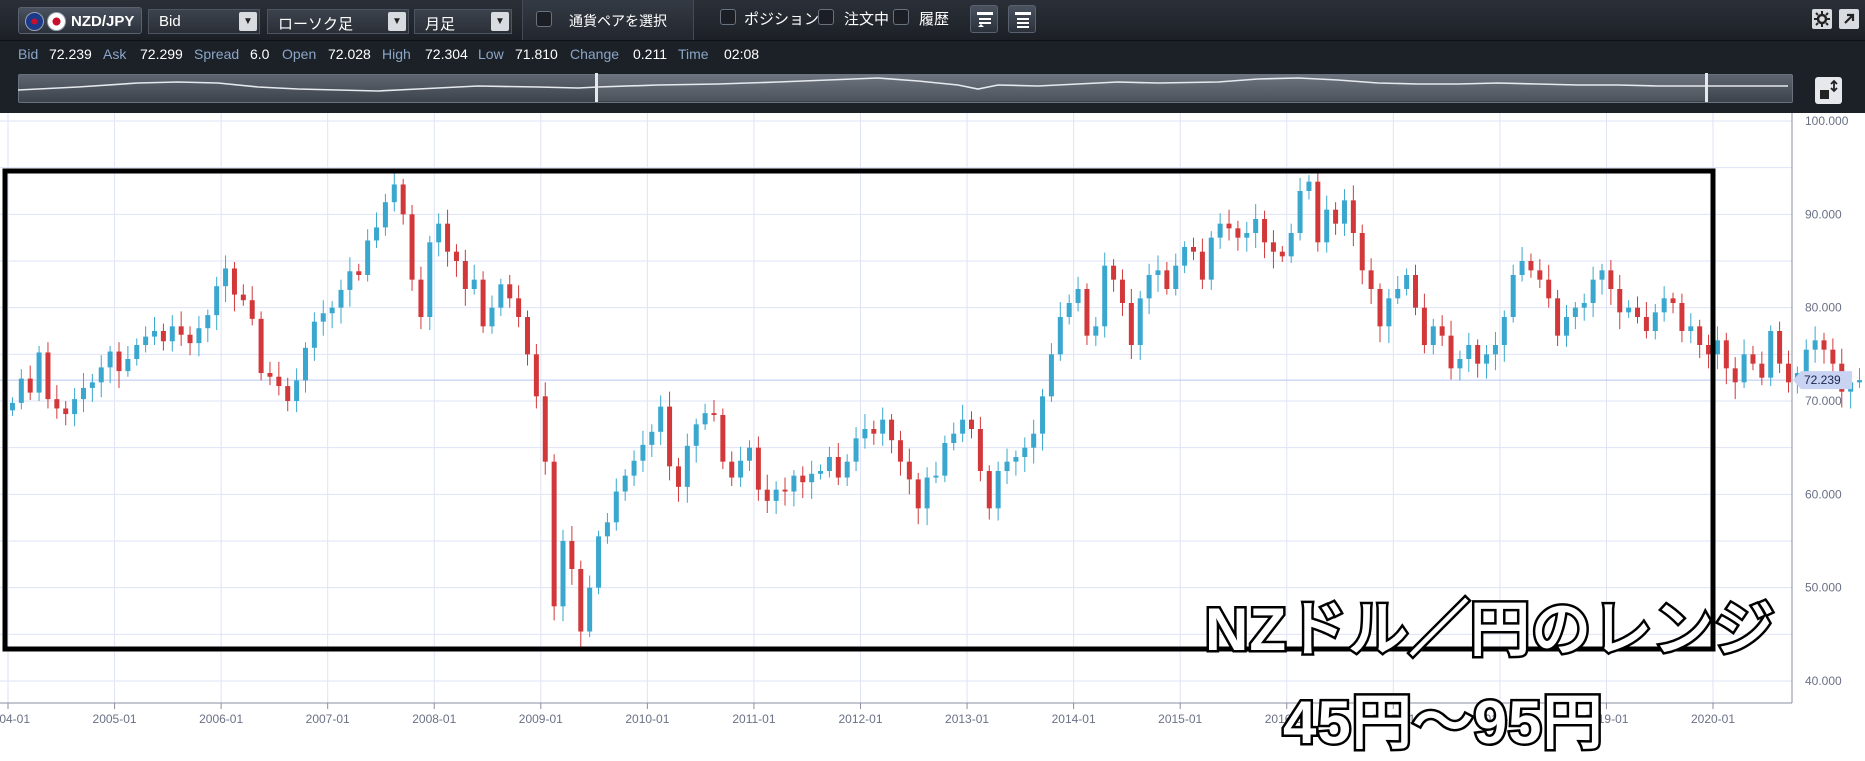  I want to click on navigator-right-handle, so click(1706, 87).